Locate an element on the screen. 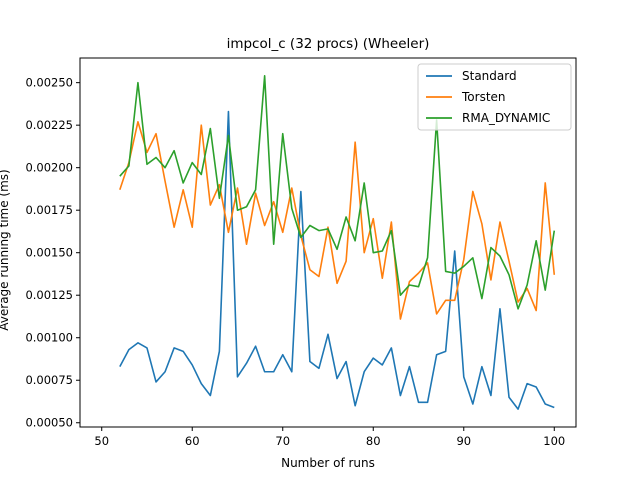 The height and width of the screenshot is (480, 640). legend-label: RMA_DYNAMIC is located at coordinates (506, 118).